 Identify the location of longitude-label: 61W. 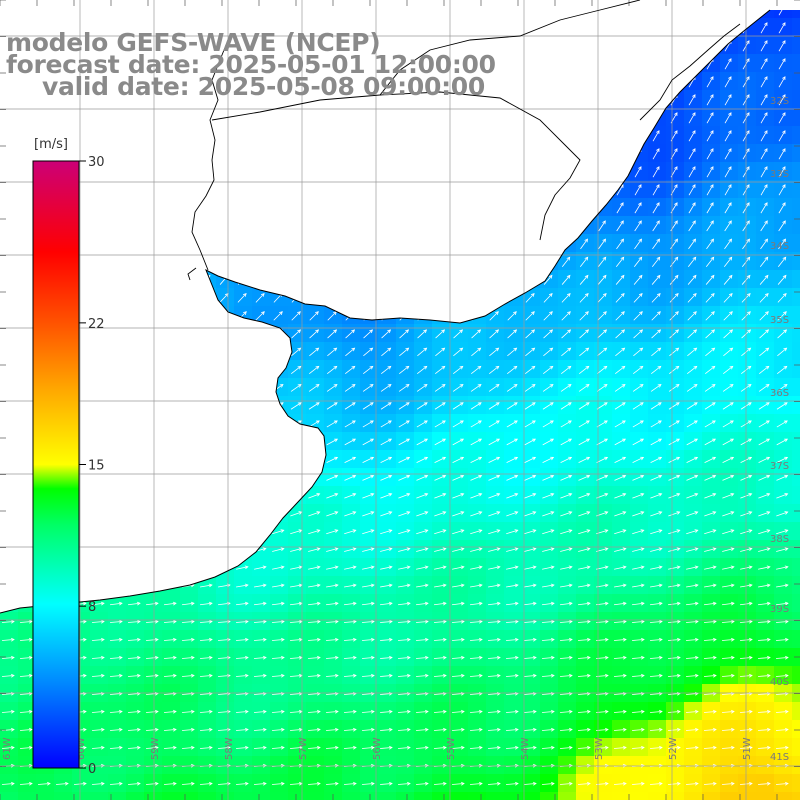
(7, 748).